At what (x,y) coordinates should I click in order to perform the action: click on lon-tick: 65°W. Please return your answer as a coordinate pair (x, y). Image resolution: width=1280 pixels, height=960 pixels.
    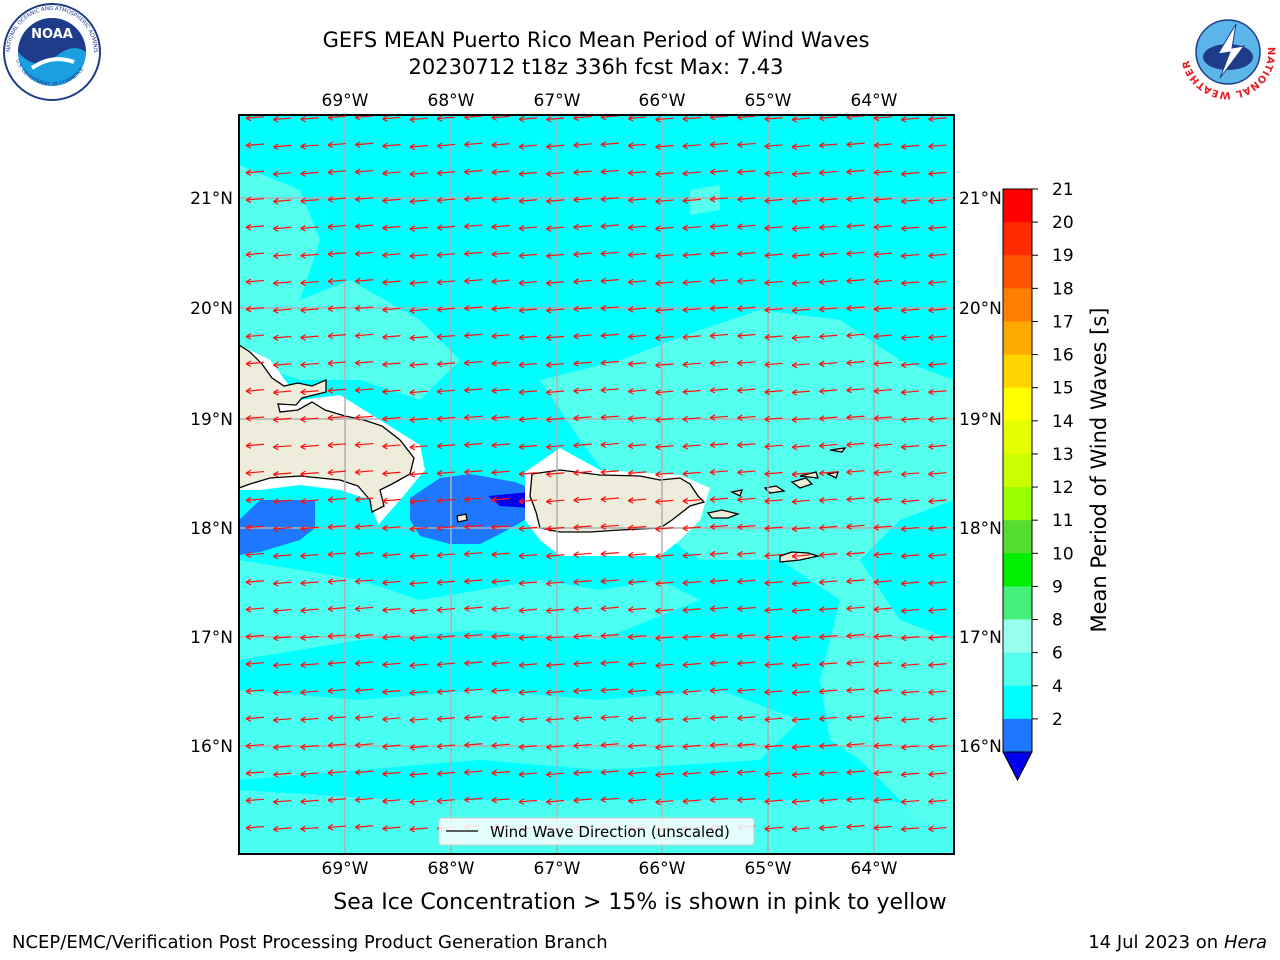
    Looking at the image, I should click on (768, 869).